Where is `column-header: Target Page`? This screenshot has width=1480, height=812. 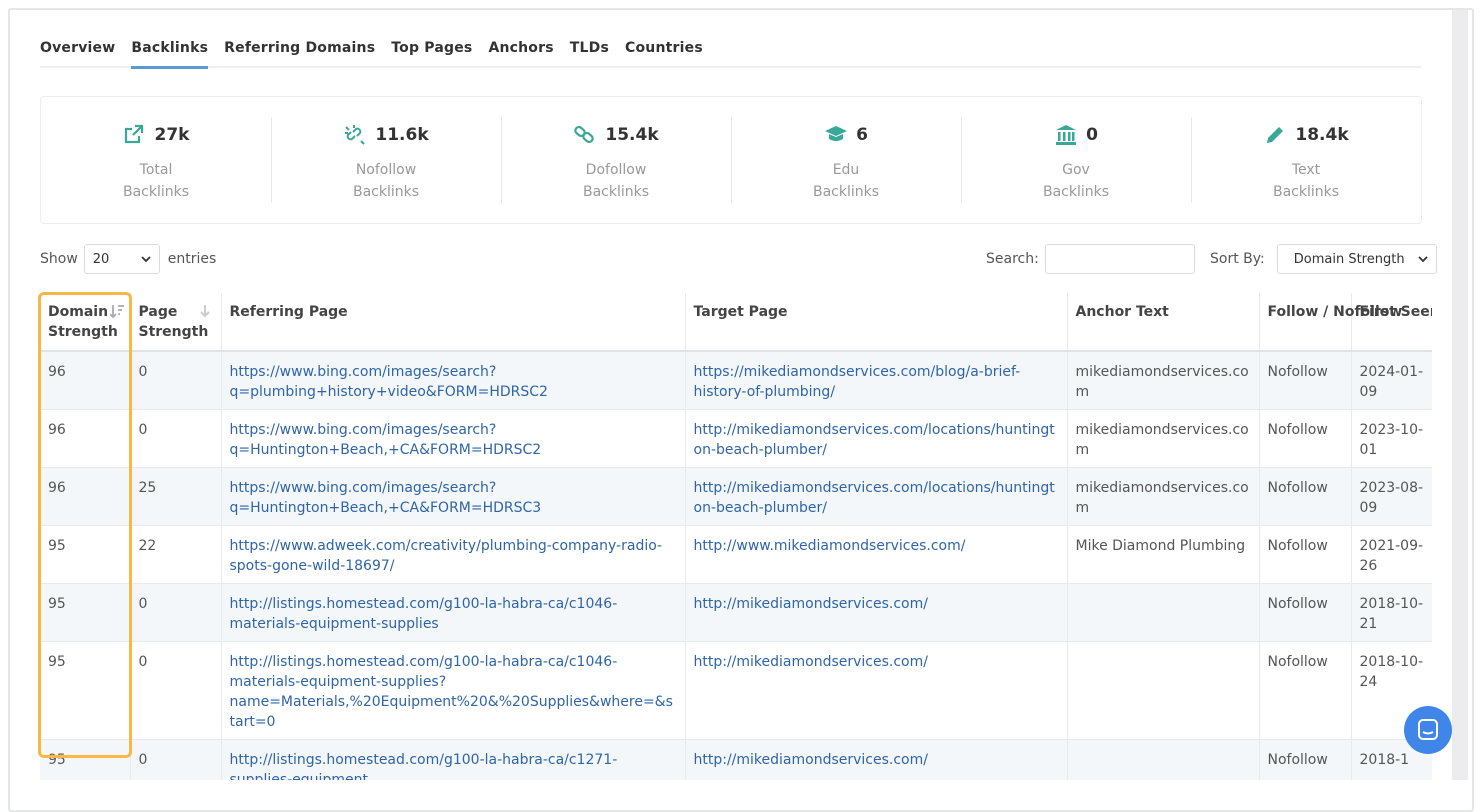 column-header: Target Page is located at coordinates (876, 322).